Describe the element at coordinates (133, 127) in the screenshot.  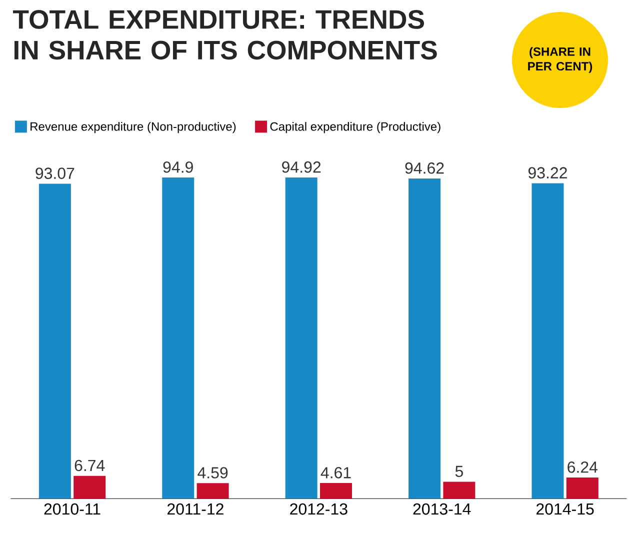
I see `legend-label: Revenue expenditure (Non-productive)` at that location.